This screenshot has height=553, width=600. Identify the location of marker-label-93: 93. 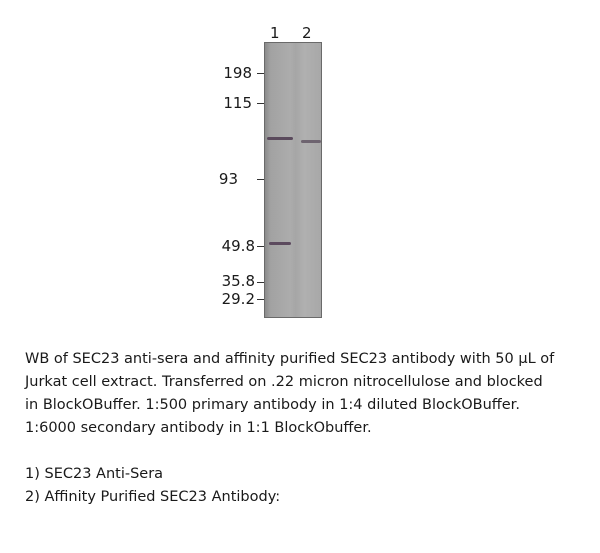
(228, 179).